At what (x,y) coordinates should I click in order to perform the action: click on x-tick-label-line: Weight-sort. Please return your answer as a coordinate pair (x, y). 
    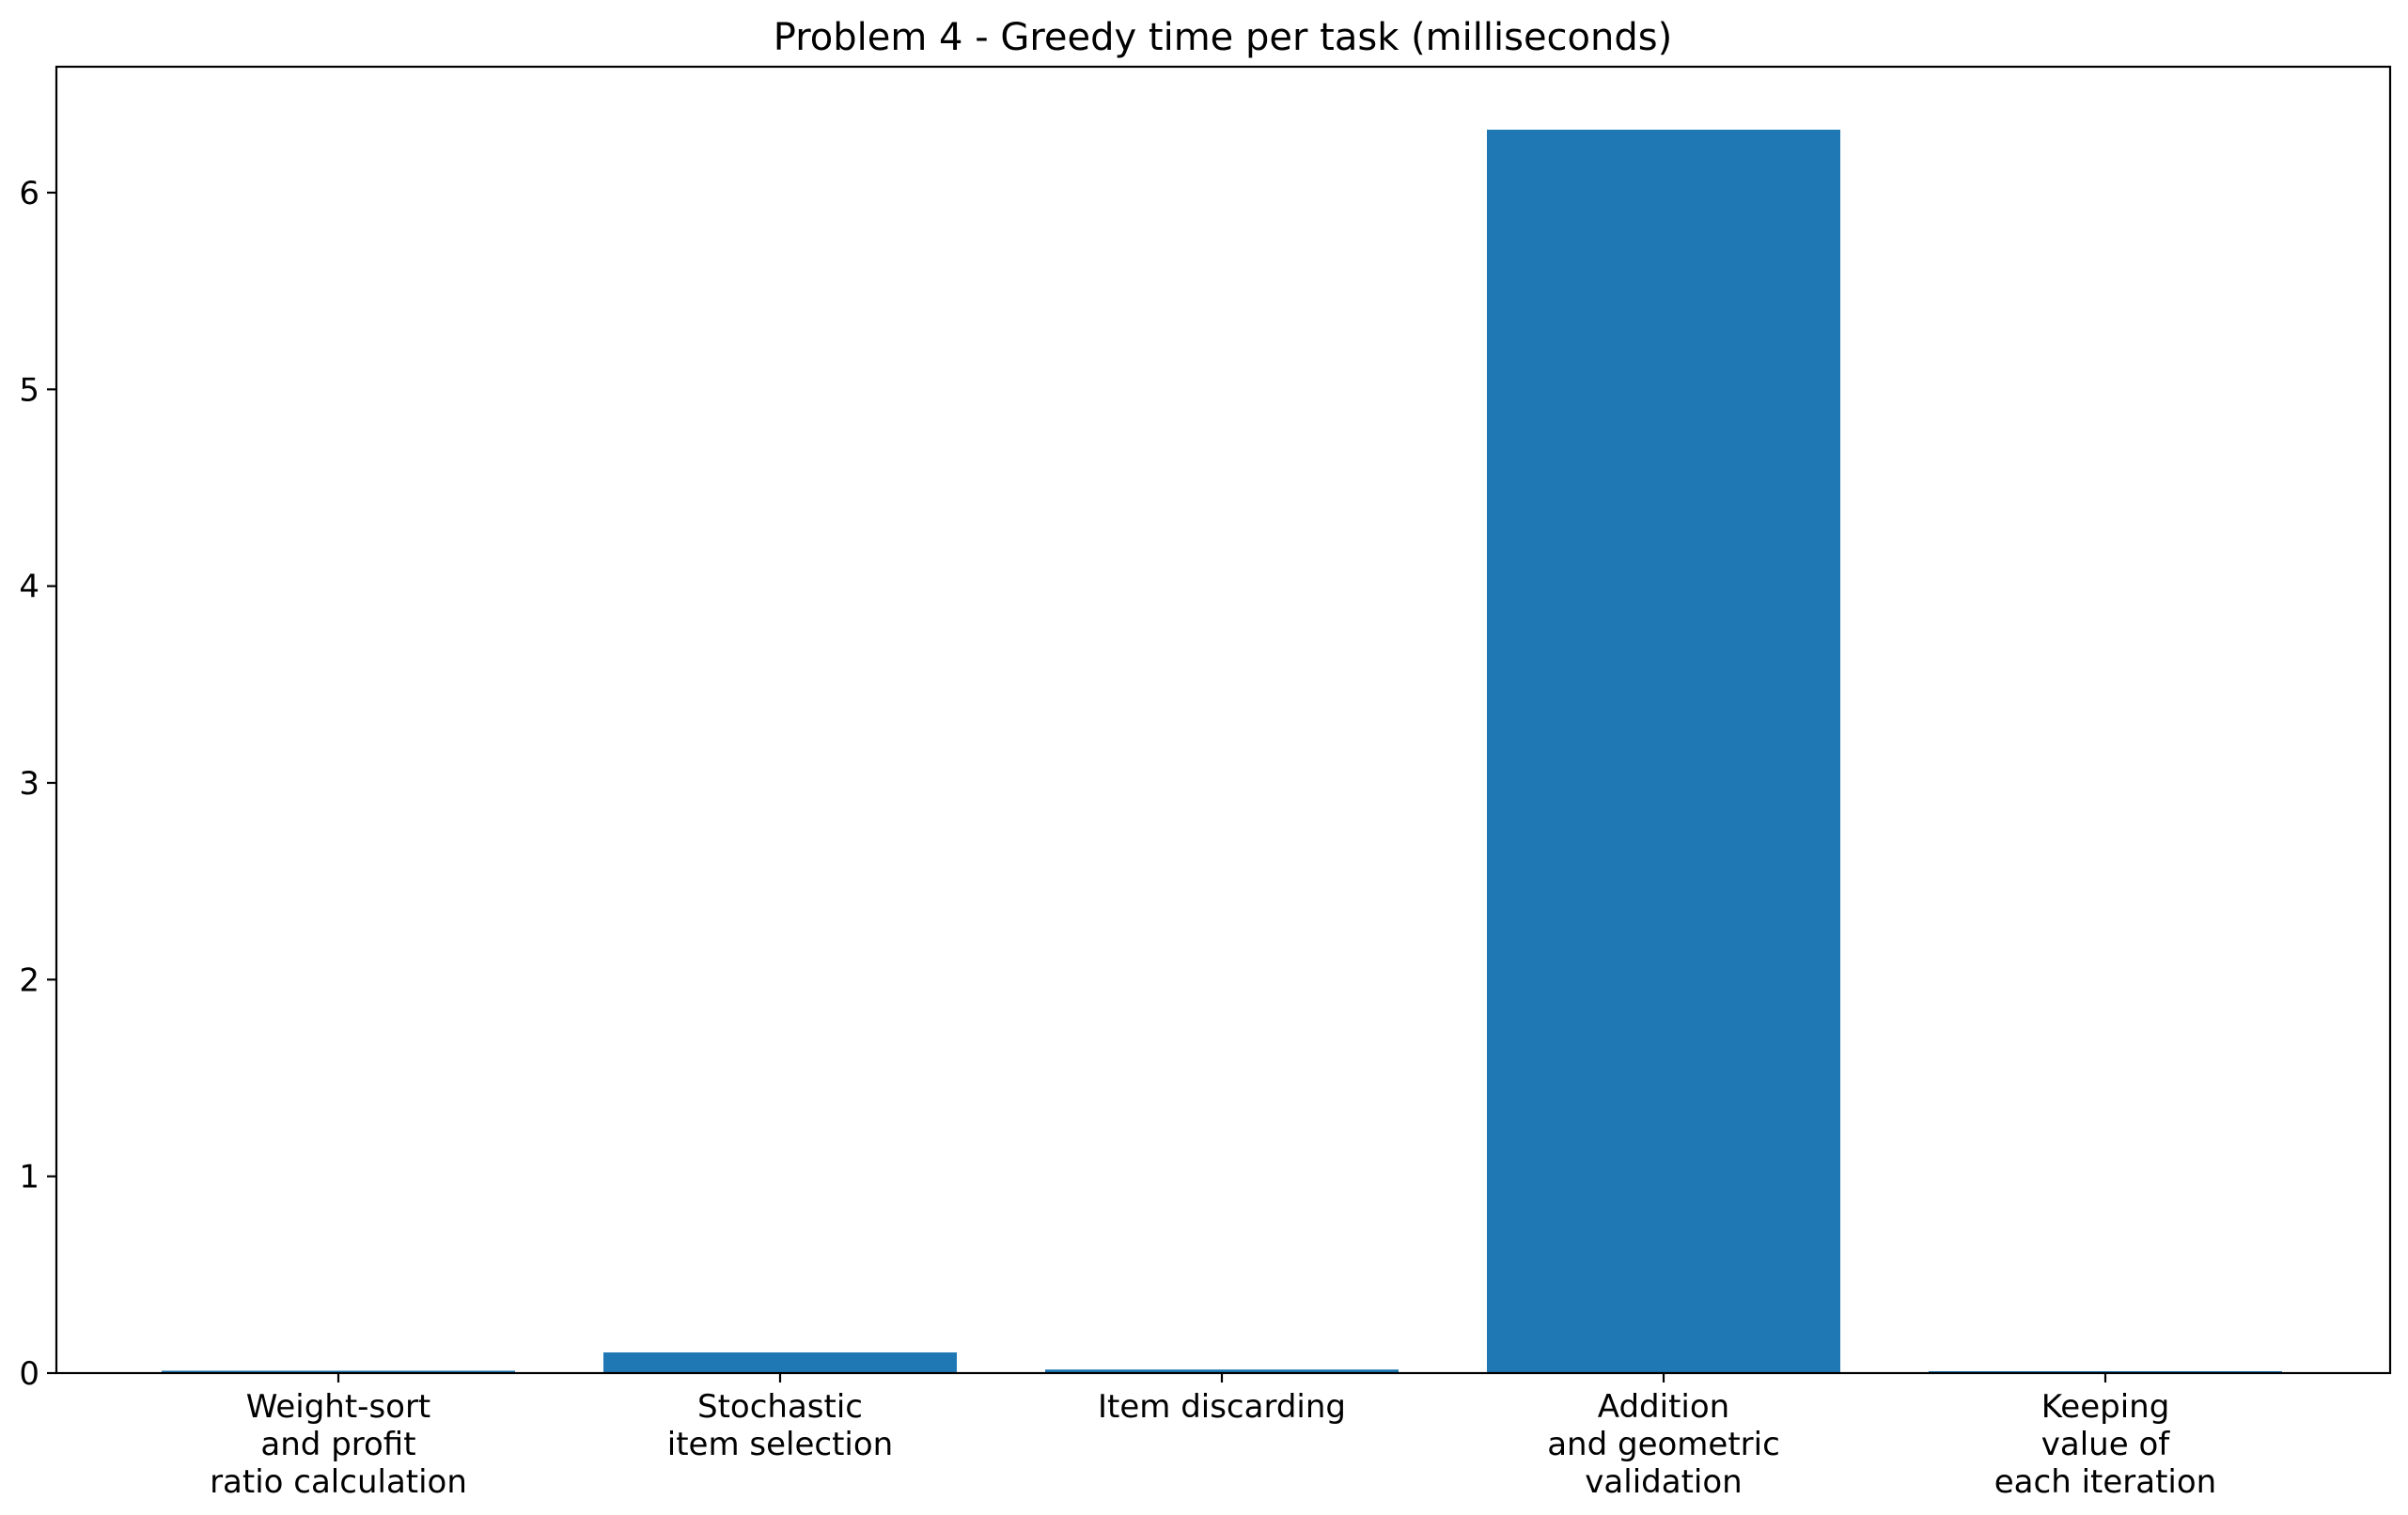
    Looking at the image, I should click on (338, 1407).